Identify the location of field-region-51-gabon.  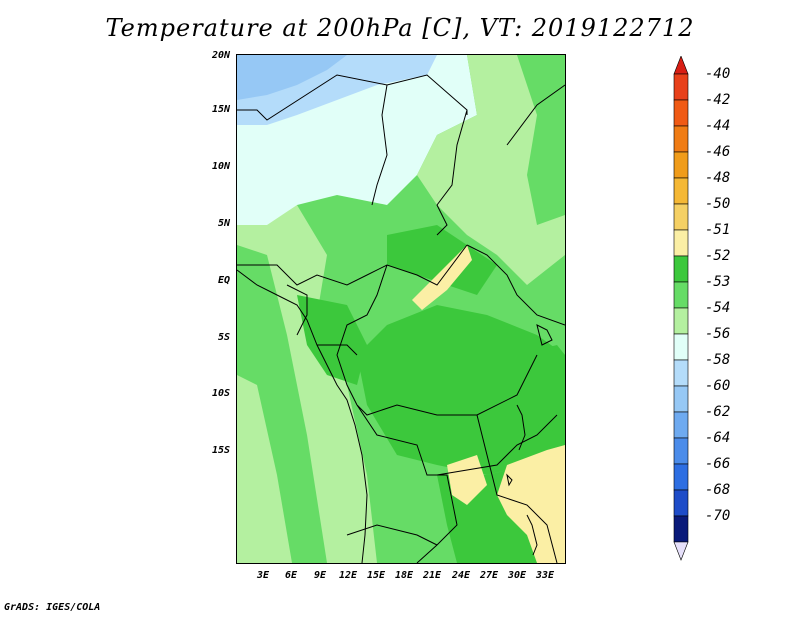
(332, 340).